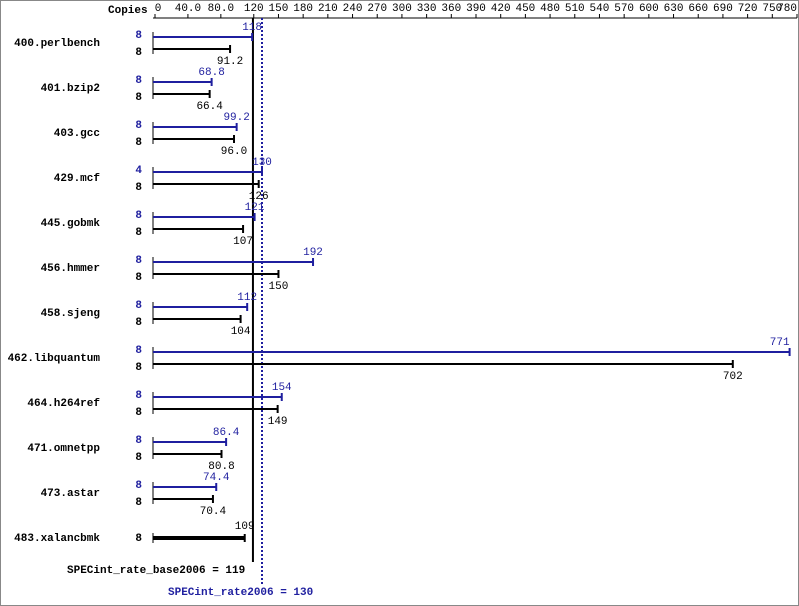  Describe the element at coordinates (70, 269) in the screenshot. I see `category-label: 456.hmmer` at that location.